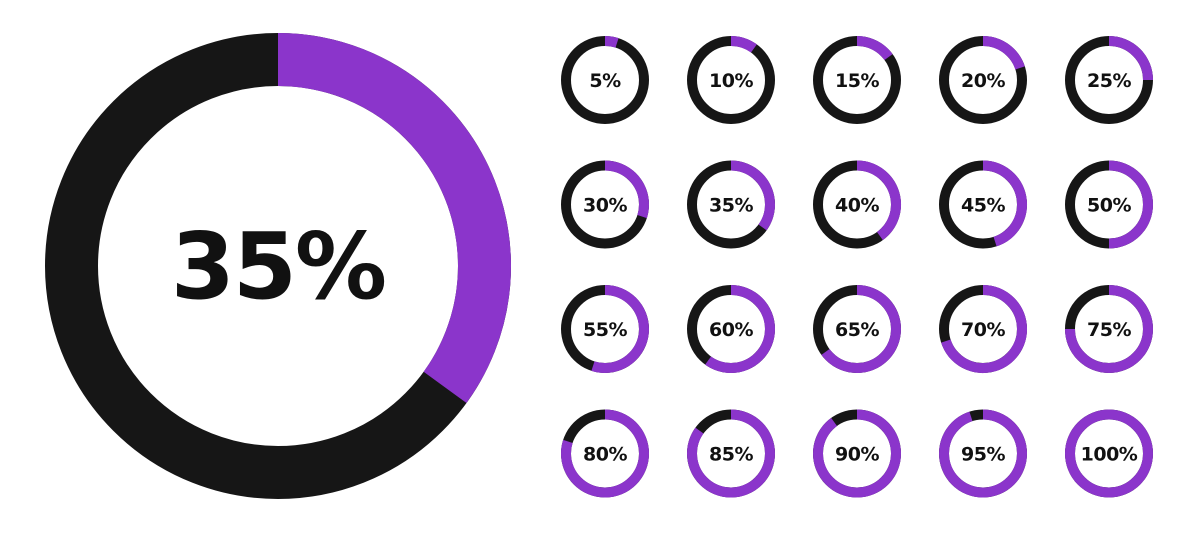 The width and height of the screenshot is (1200, 533). I want to click on donut-chart: 70%, so click(983, 329).